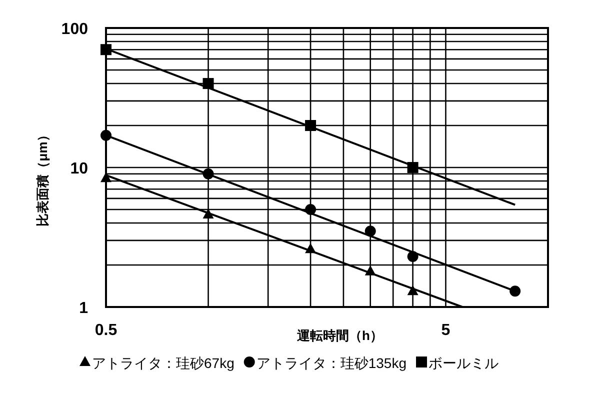 The height and width of the screenshot is (402, 590). Describe the element at coordinates (339, 335) in the screenshot. I see `x-axis-title: 運転時間（h）` at that location.